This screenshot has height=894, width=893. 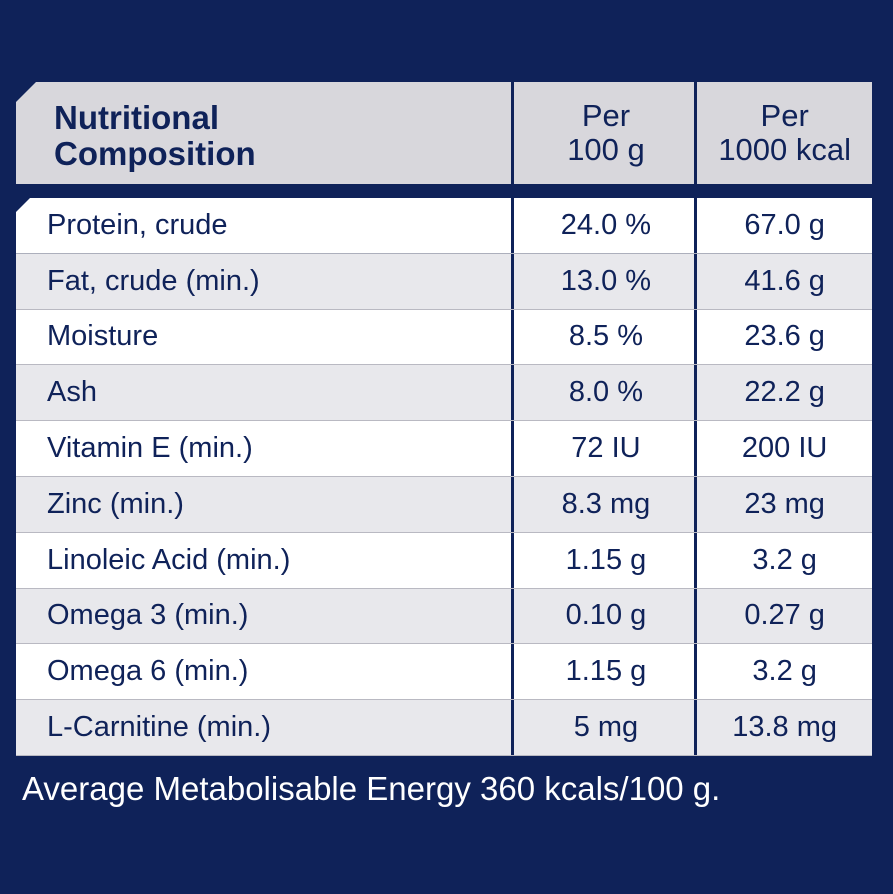 What do you see at coordinates (444, 504) in the screenshot?
I see `table-row: Zinc (min.) 8.3 mg 23 mg` at bounding box center [444, 504].